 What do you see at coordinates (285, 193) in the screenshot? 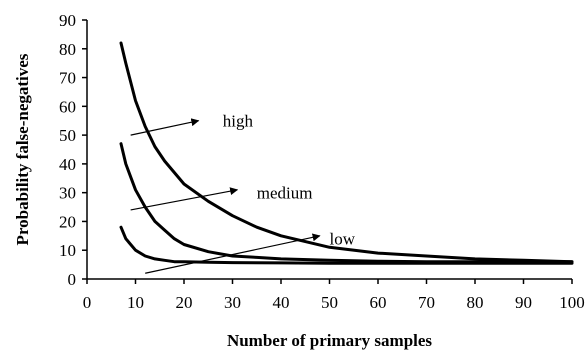
I see `annotation-label-medium: medium` at bounding box center [285, 193].